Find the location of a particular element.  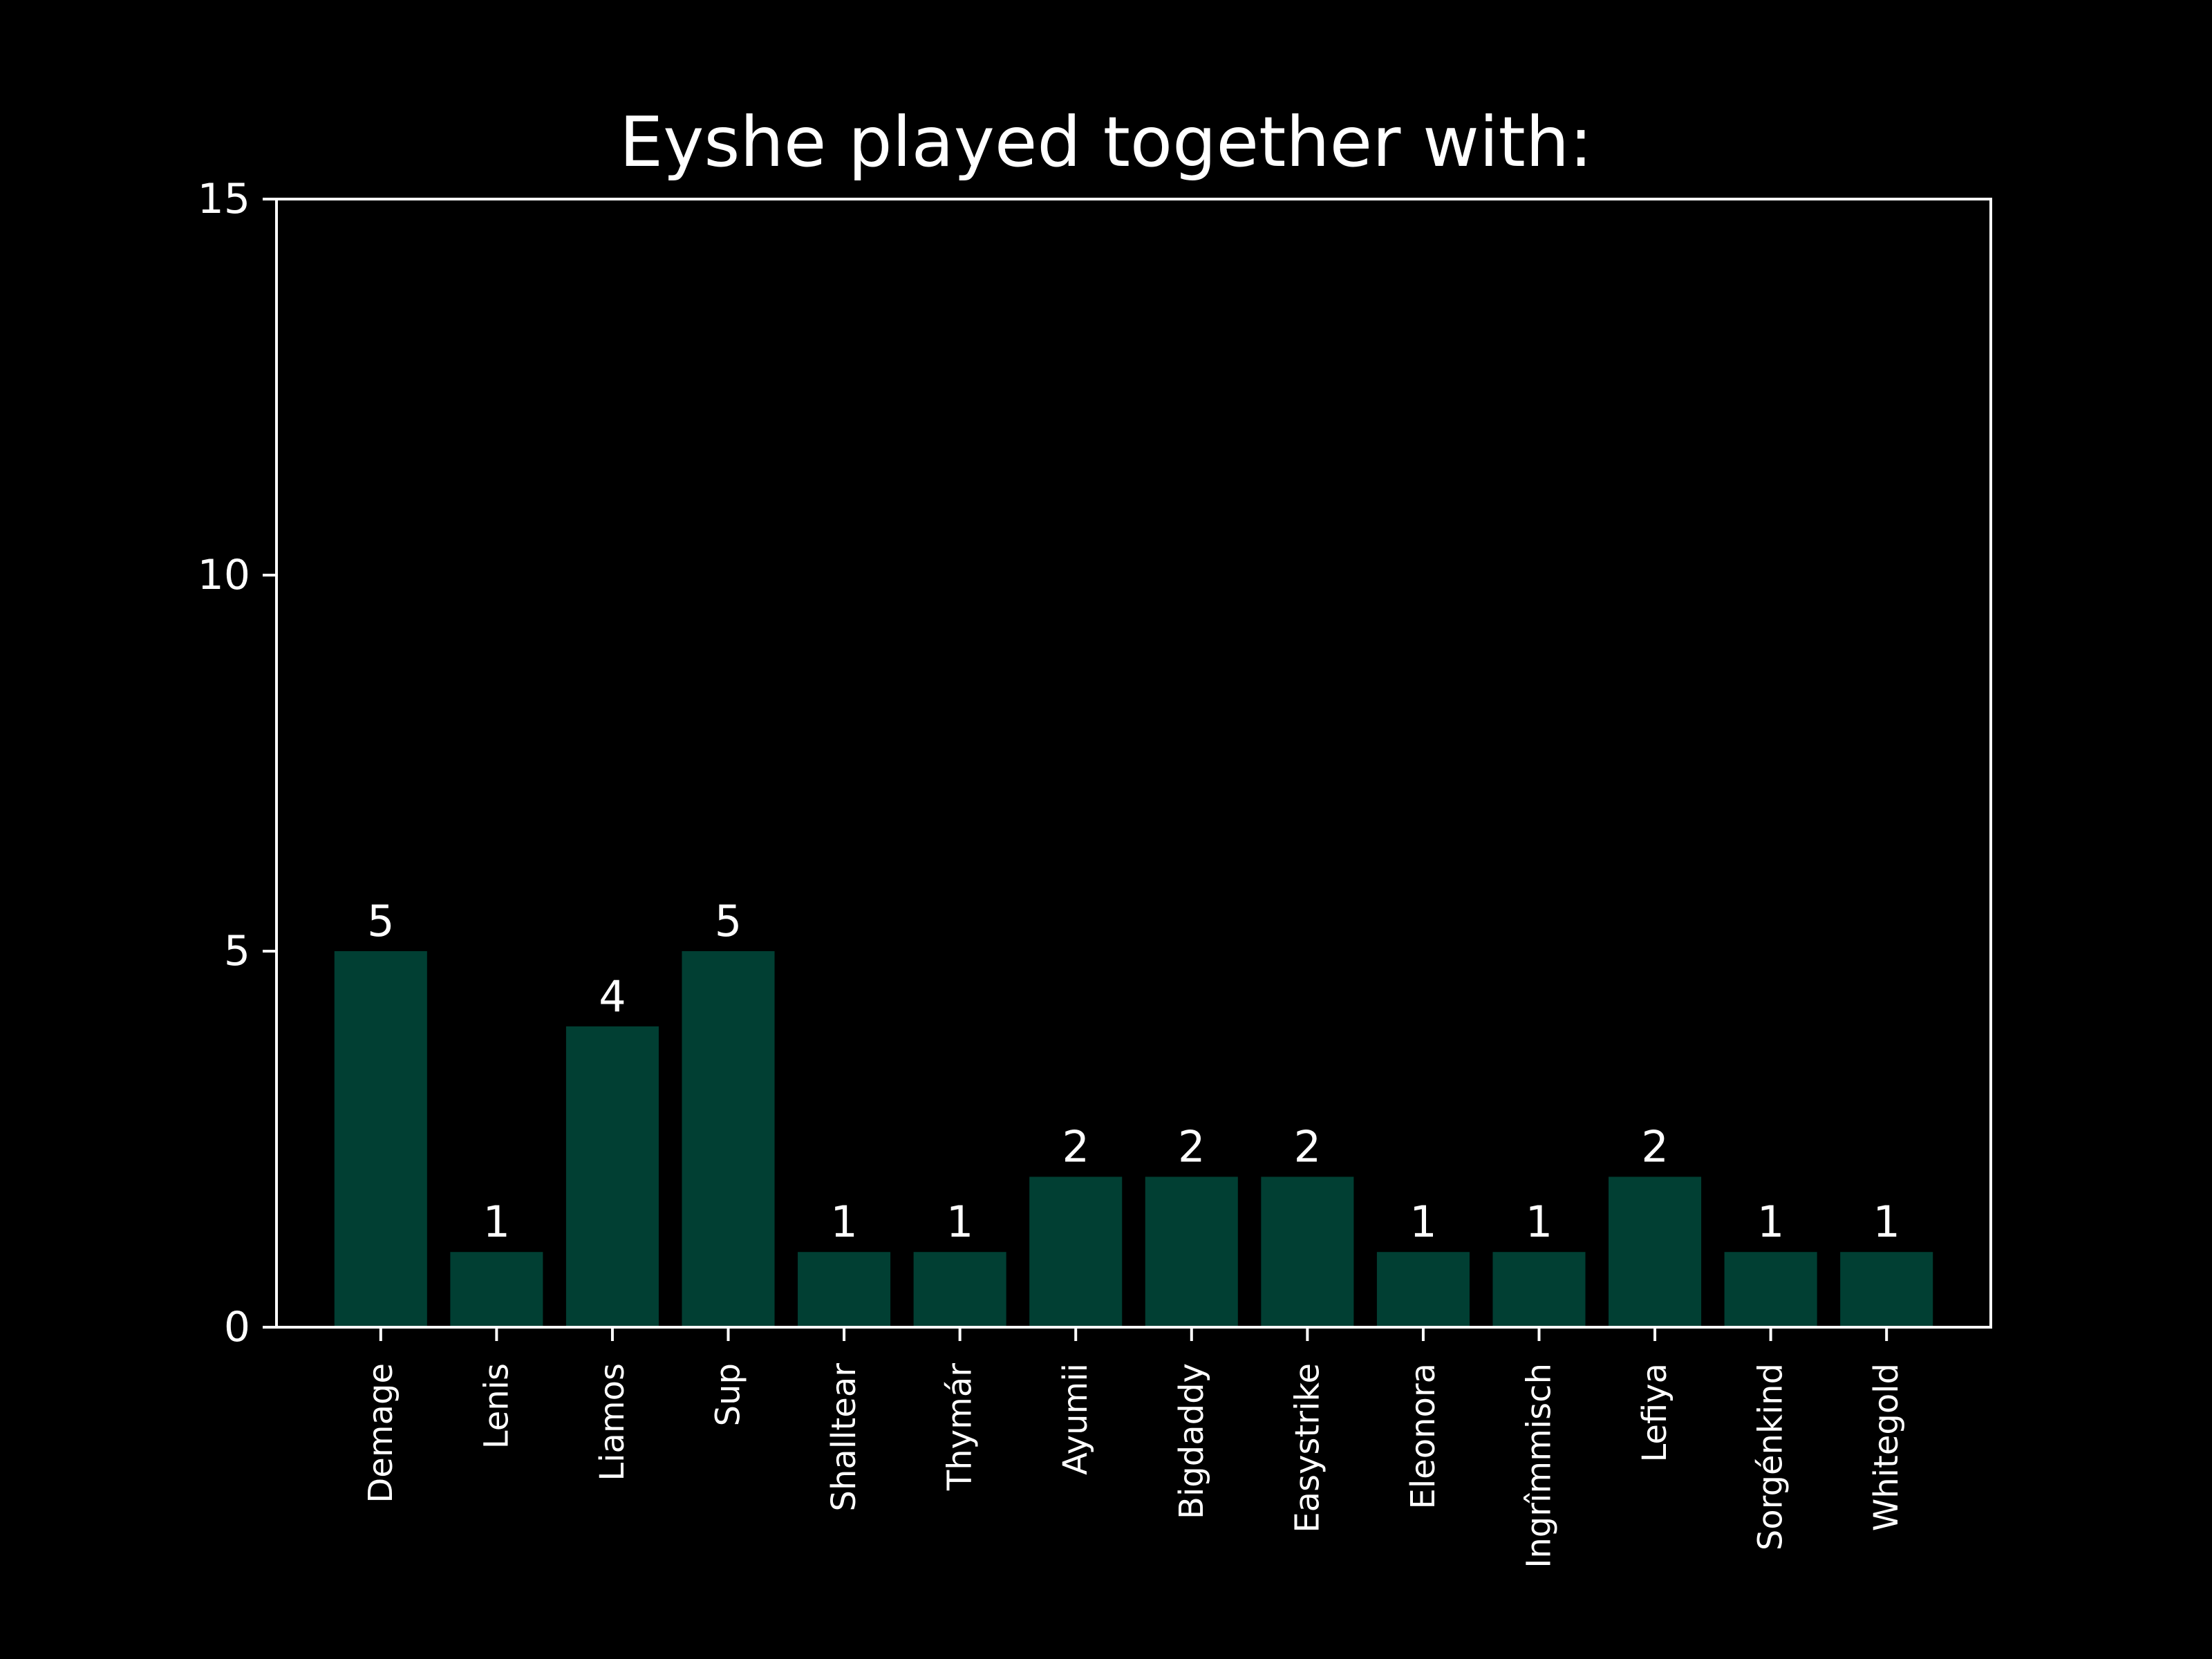

y-axis: 0 5 10 15 is located at coordinates (237, 763).